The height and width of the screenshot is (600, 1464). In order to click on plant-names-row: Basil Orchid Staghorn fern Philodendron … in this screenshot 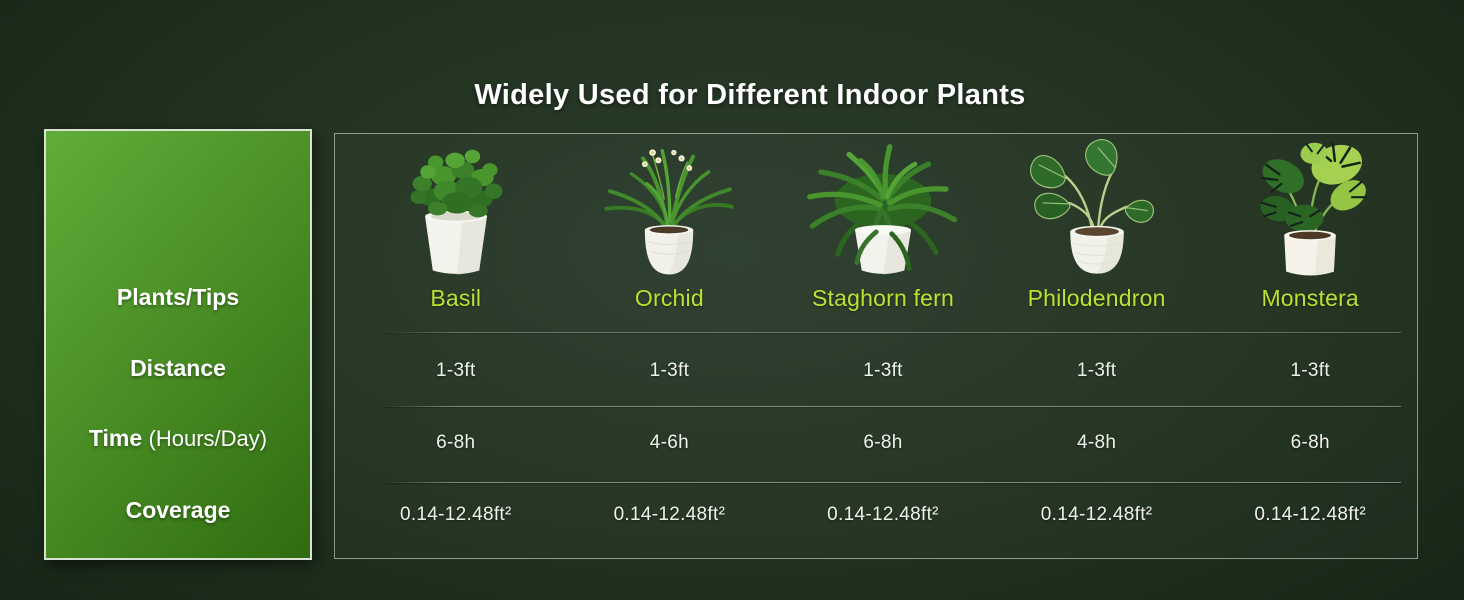, I will do `click(883, 298)`.